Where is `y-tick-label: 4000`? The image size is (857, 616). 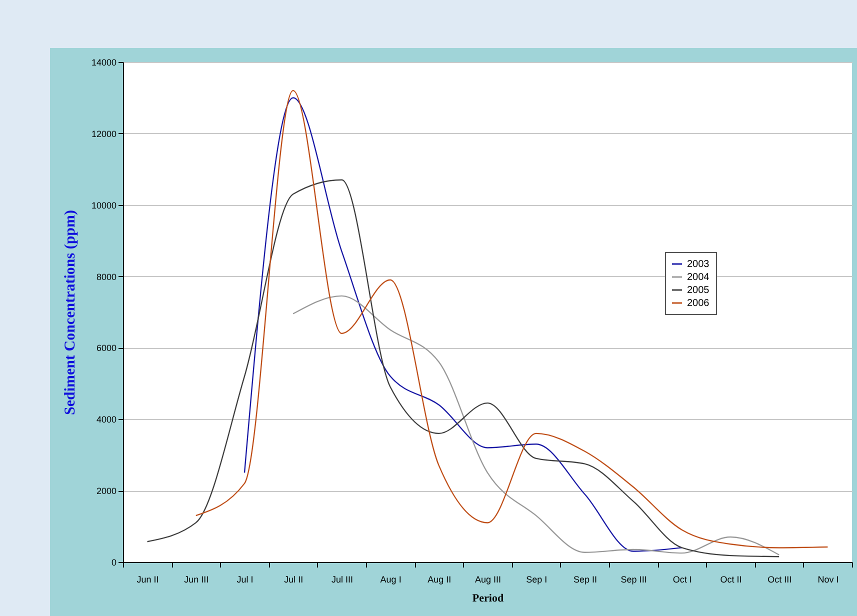 y-tick-label: 4000 is located at coordinates (106, 419).